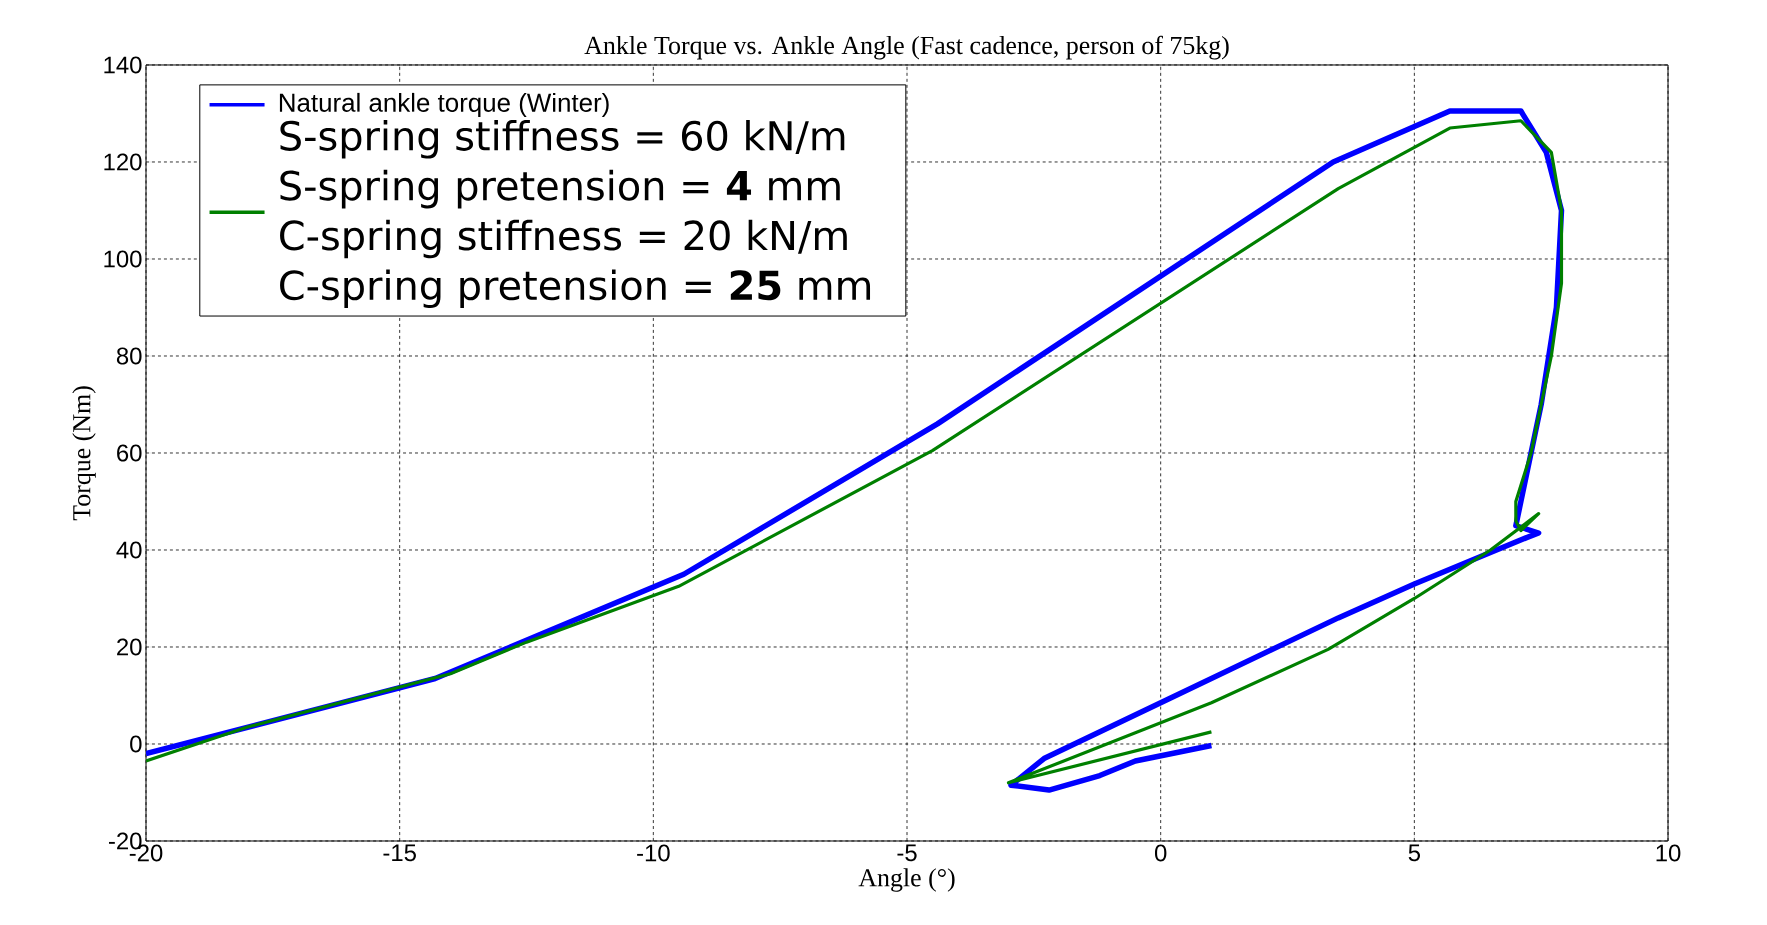 This screenshot has height=925, width=1767. What do you see at coordinates (1414, 853) in the screenshot?
I see `x-tick-label: 5` at bounding box center [1414, 853].